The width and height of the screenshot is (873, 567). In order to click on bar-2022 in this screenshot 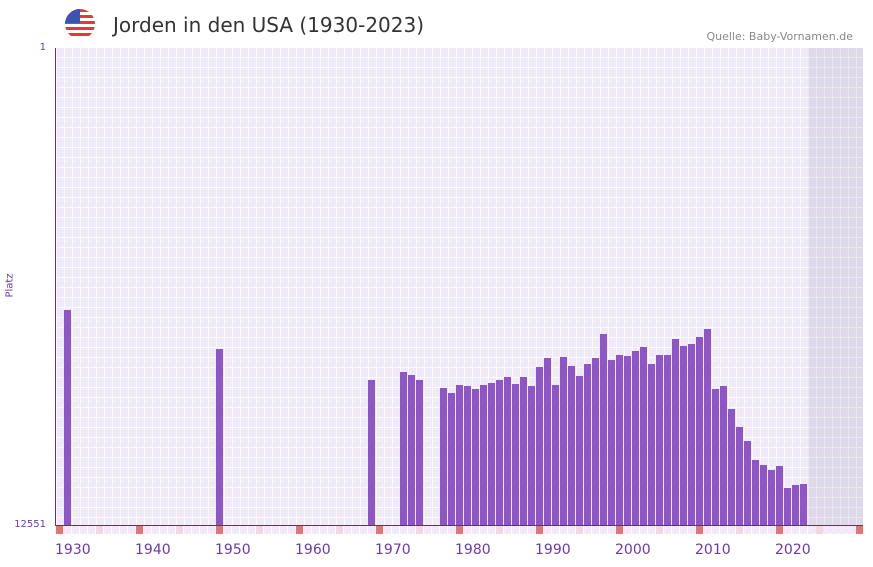, I will do `click(795, 504)`.